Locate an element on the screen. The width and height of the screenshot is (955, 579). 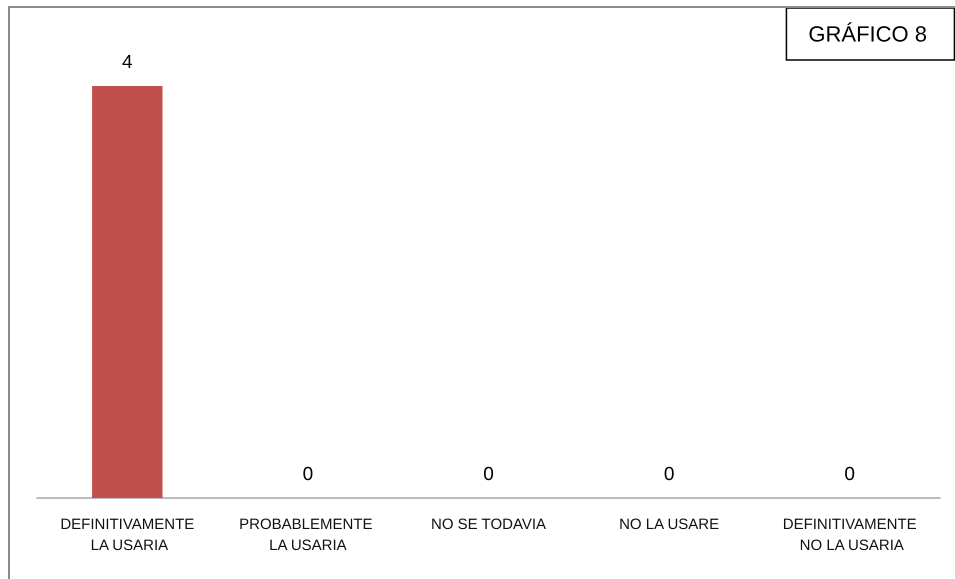
data-label: 4 is located at coordinates (128, 62).